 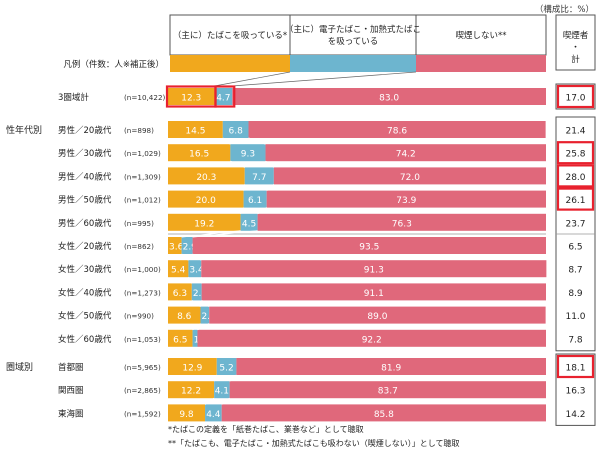 I want to click on legend-total-2: ・, so click(x=575, y=48).